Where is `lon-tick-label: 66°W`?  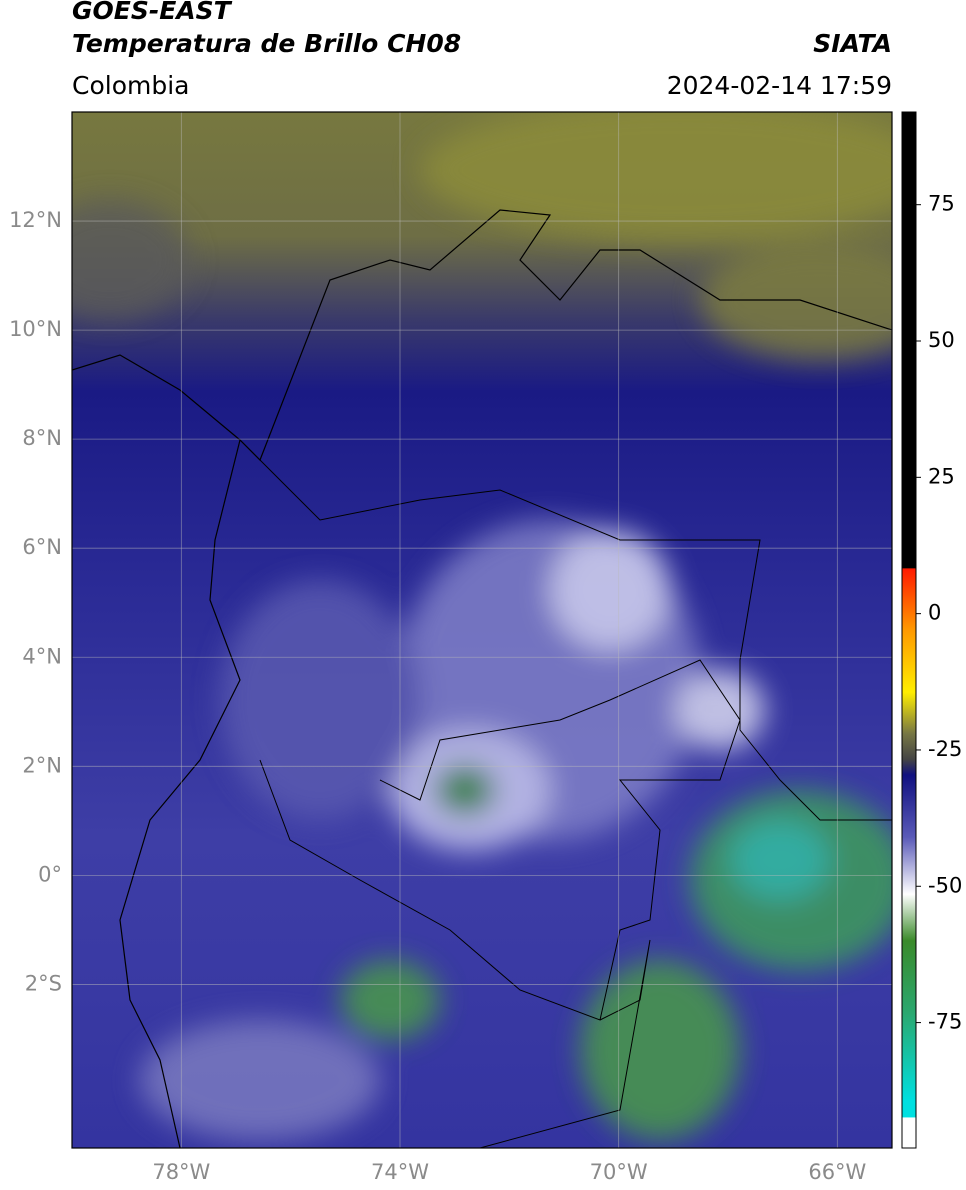 lon-tick-label: 66°W is located at coordinates (837, 1172).